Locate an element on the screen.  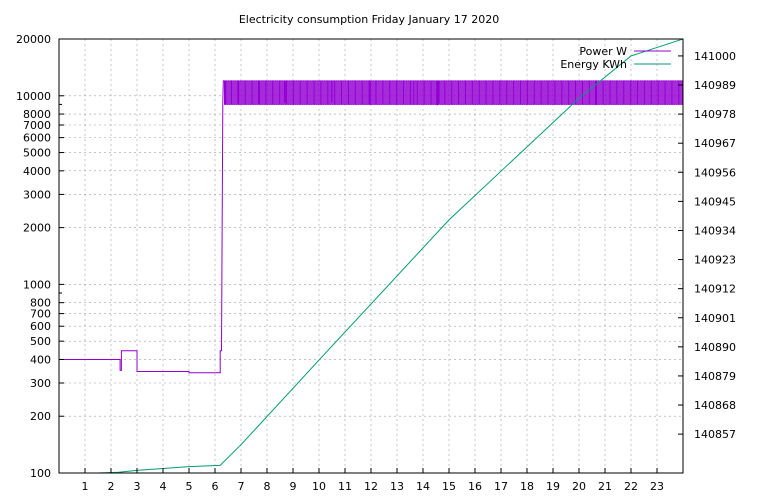
y-right-tick-label: 140879 is located at coordinates (715, 376).